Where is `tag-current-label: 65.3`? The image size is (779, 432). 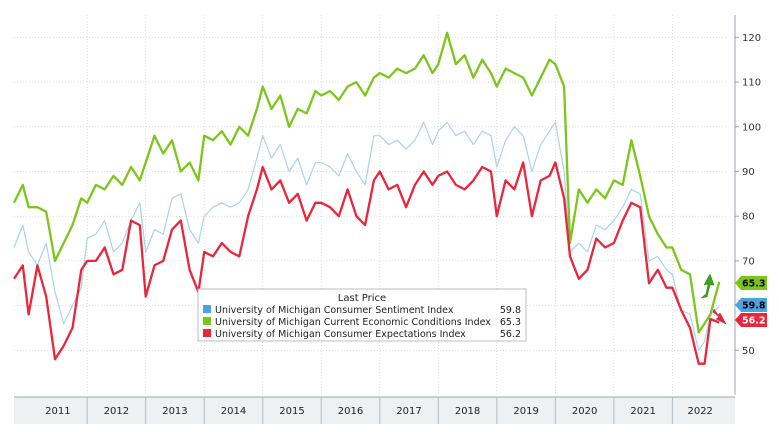
tag-current-label: 65.3 is located at coordinates (753, 284).